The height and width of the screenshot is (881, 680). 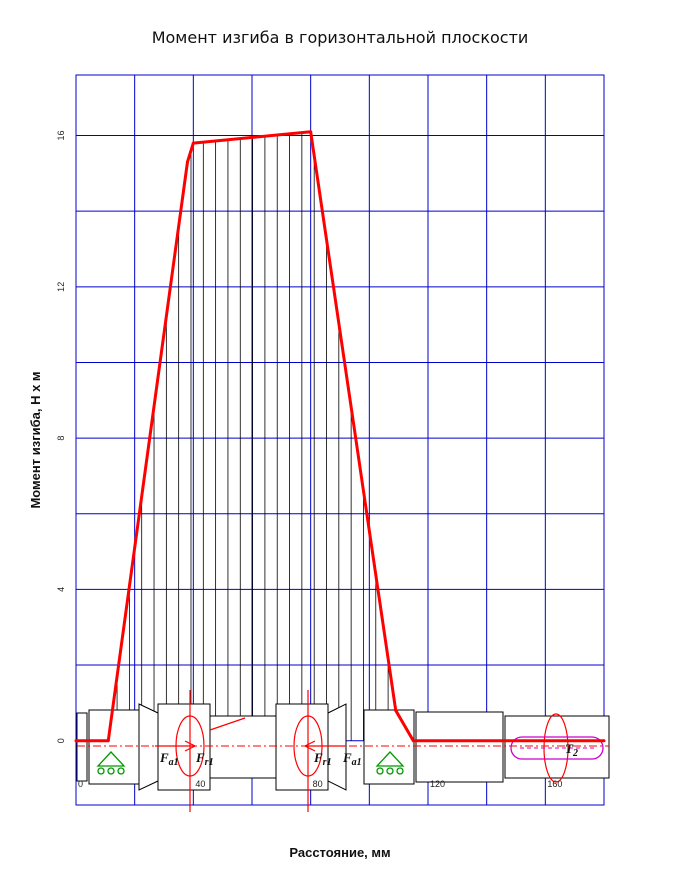 I want to click on shaft-shoulder-right, so click(x=337, y=747).